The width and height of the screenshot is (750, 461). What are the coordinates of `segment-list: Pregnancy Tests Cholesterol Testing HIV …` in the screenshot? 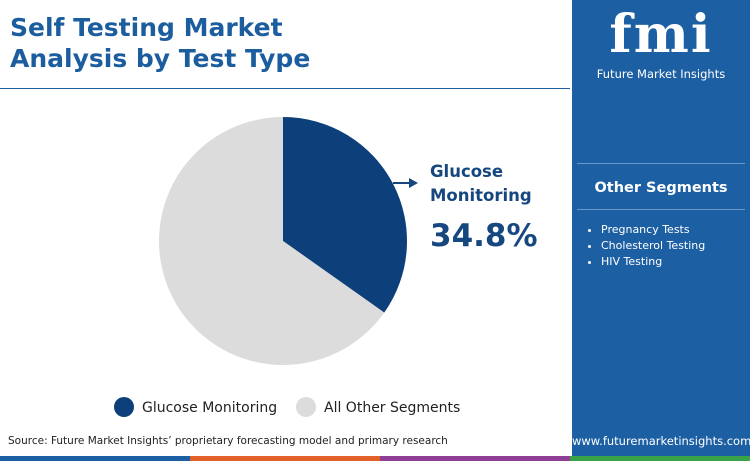 It's located at (644, 246).